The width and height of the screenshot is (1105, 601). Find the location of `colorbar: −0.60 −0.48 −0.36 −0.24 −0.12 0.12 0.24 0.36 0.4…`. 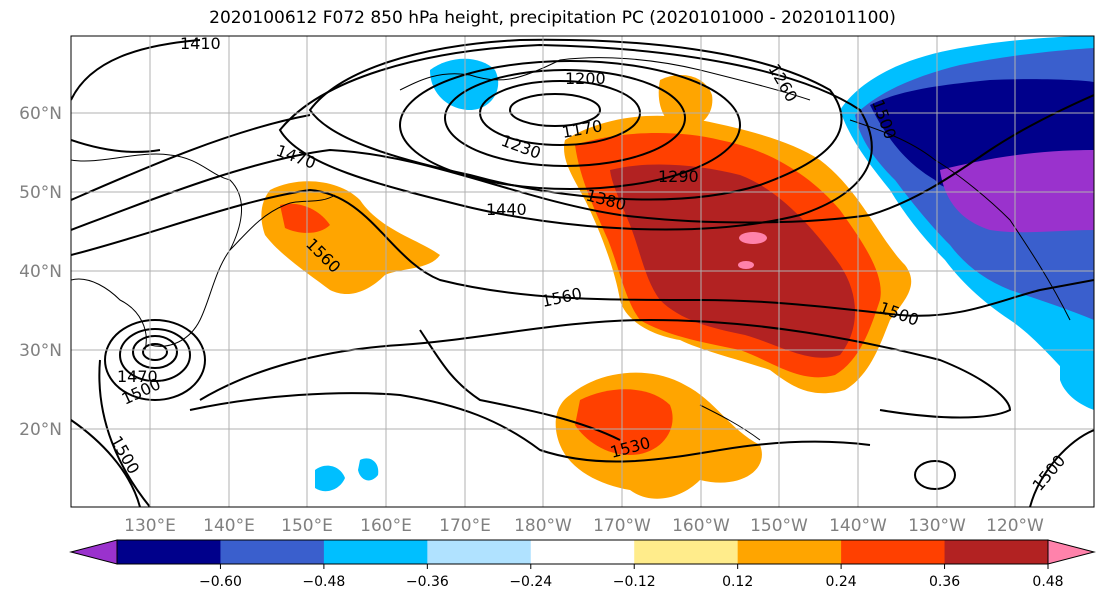

colorbar: −0.60 −0.48 −0.36 −0.24 −0.12 0.12 0.24 0.36 0.4… is located at coordinates (582, 564).